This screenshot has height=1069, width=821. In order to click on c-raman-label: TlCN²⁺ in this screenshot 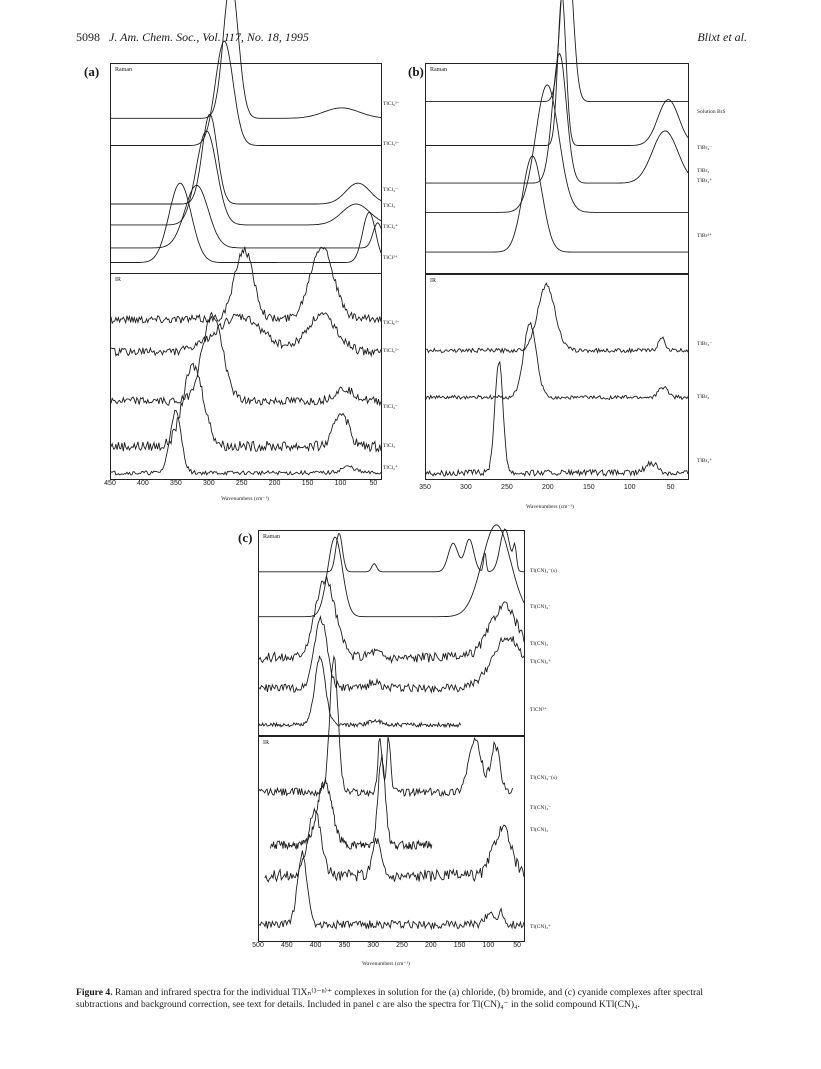, I will do `click(539, 710)`.